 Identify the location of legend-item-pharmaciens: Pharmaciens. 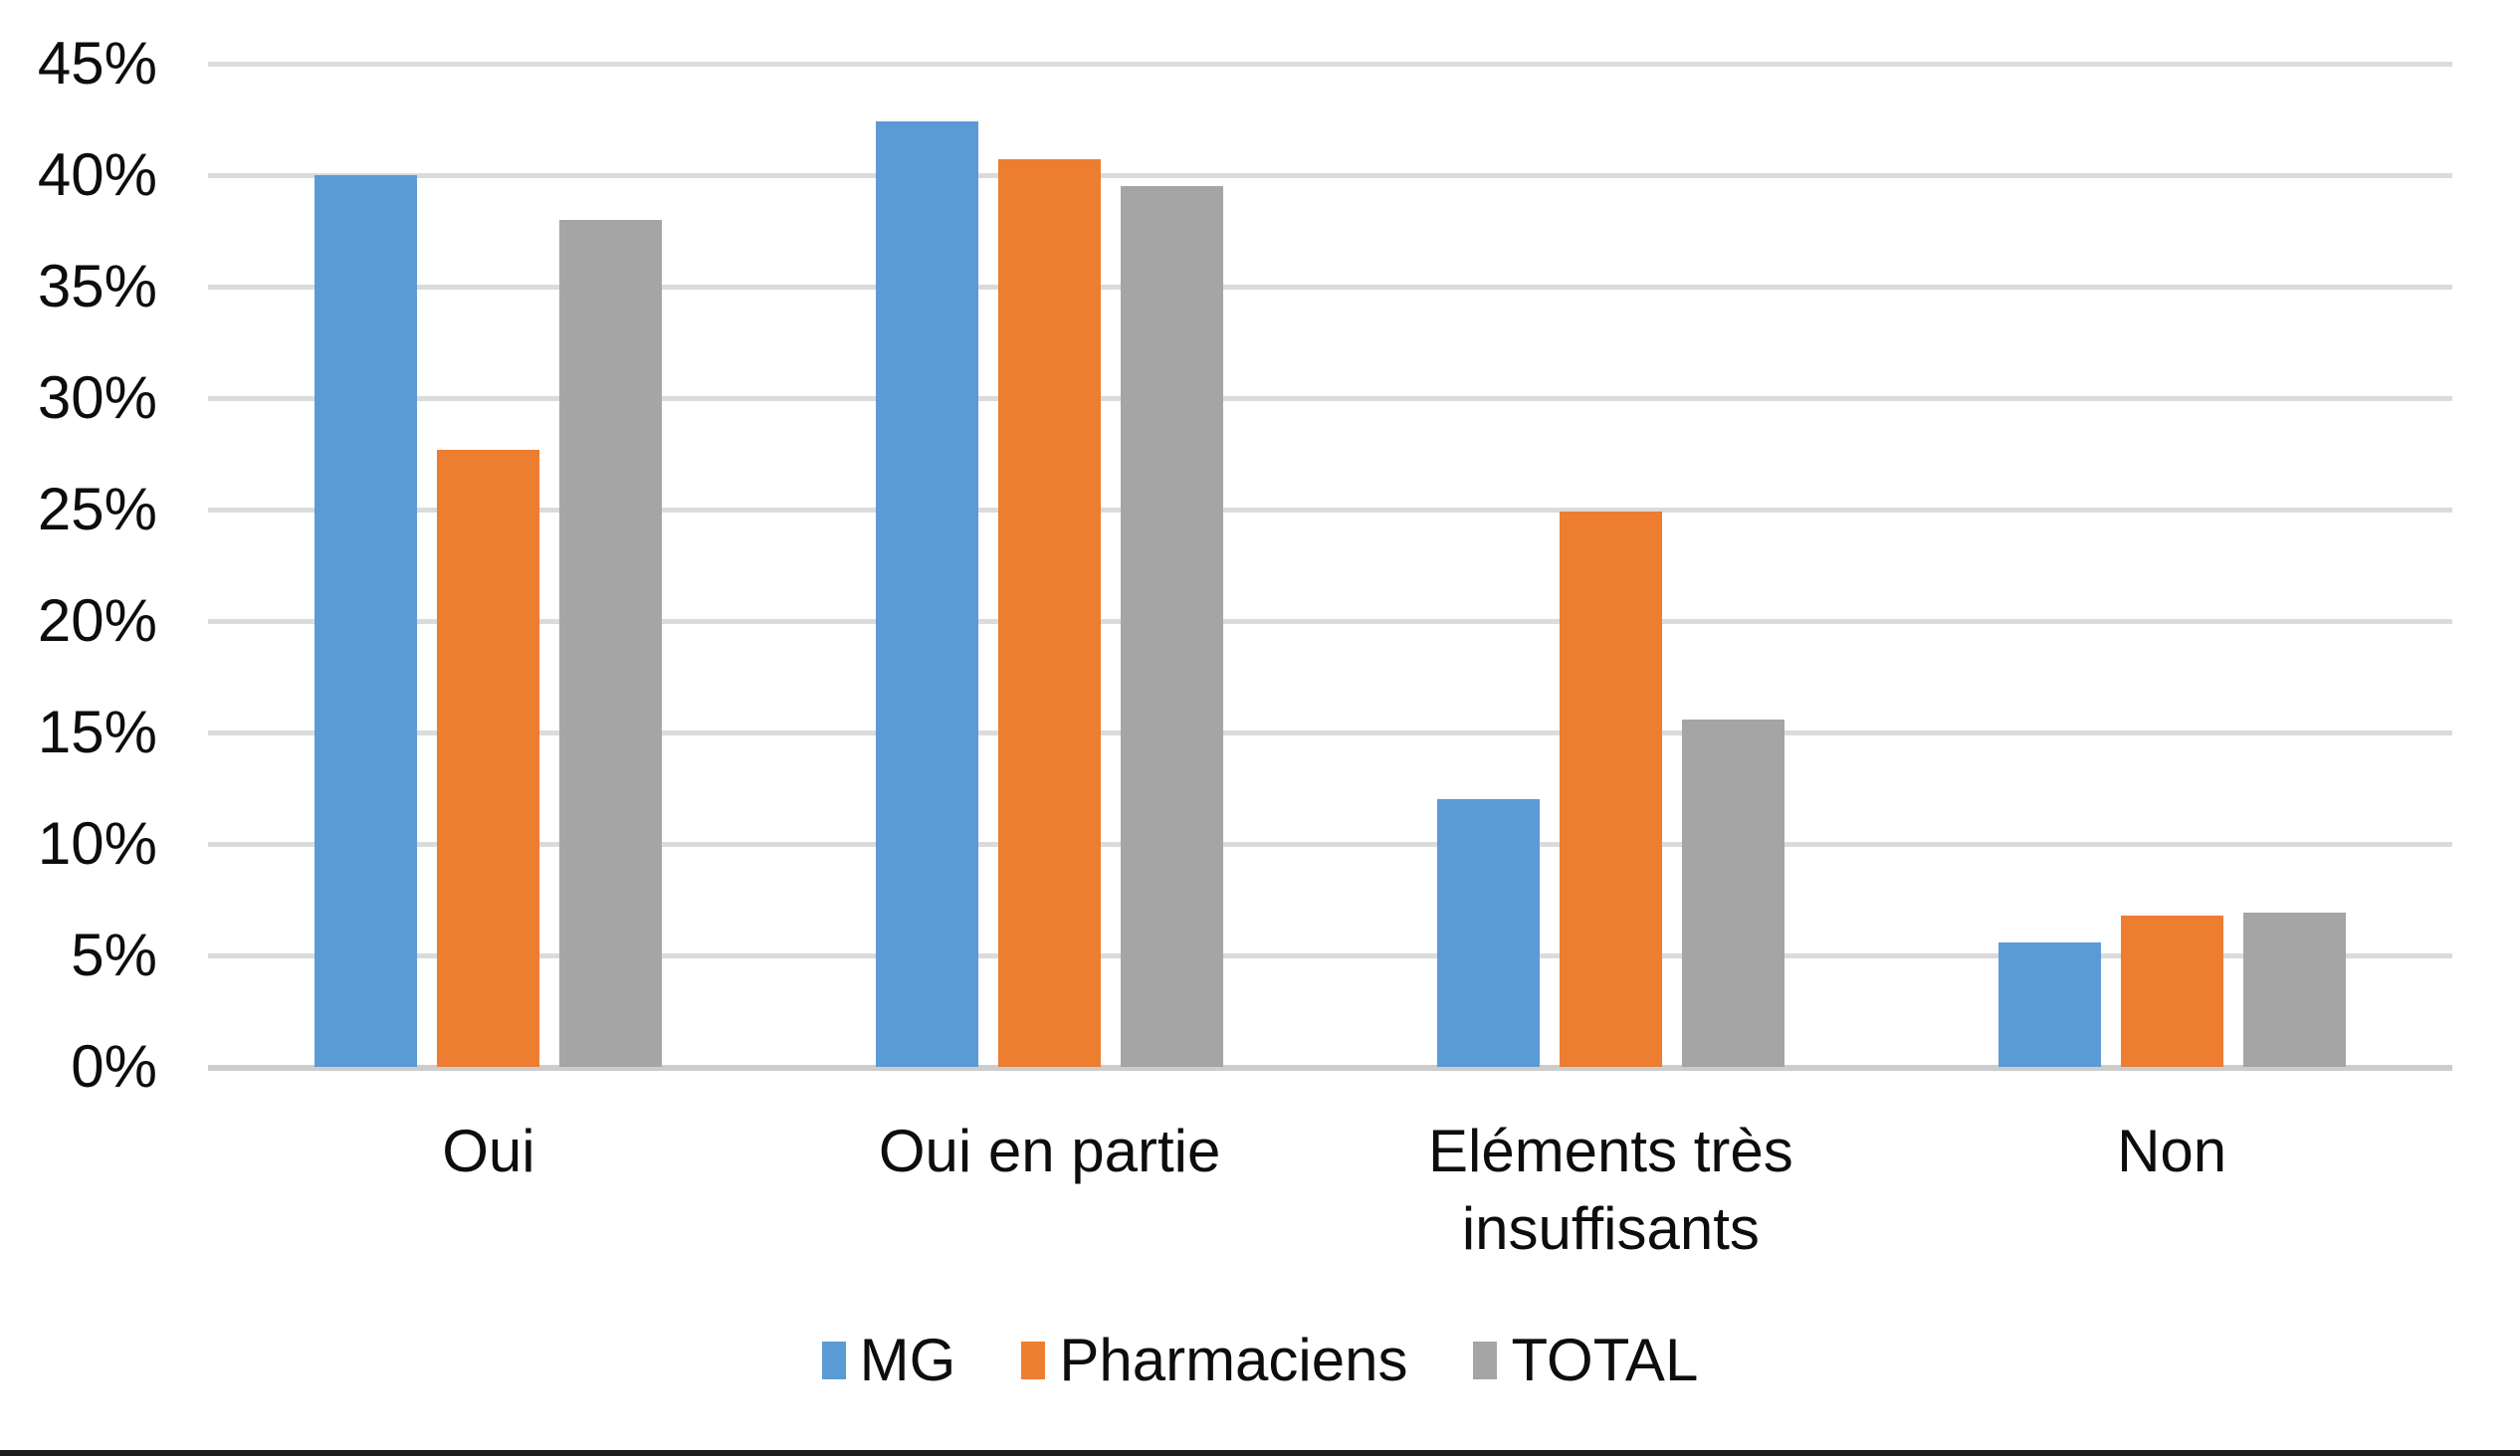
(1214, 1360).